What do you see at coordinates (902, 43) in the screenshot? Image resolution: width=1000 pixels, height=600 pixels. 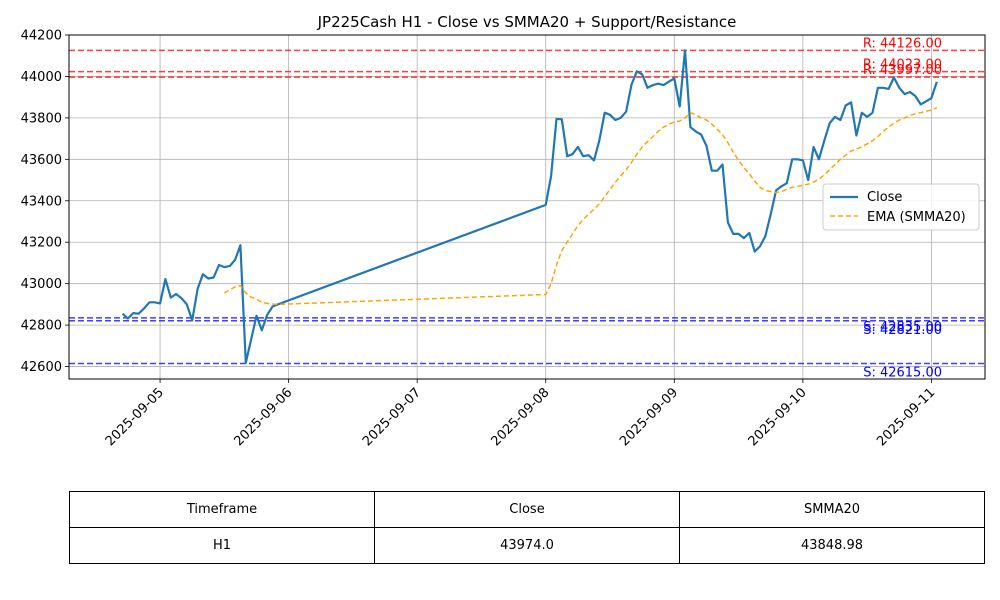 I see `resistance-label: R: 44126.00` at bounding box center [902, 43].